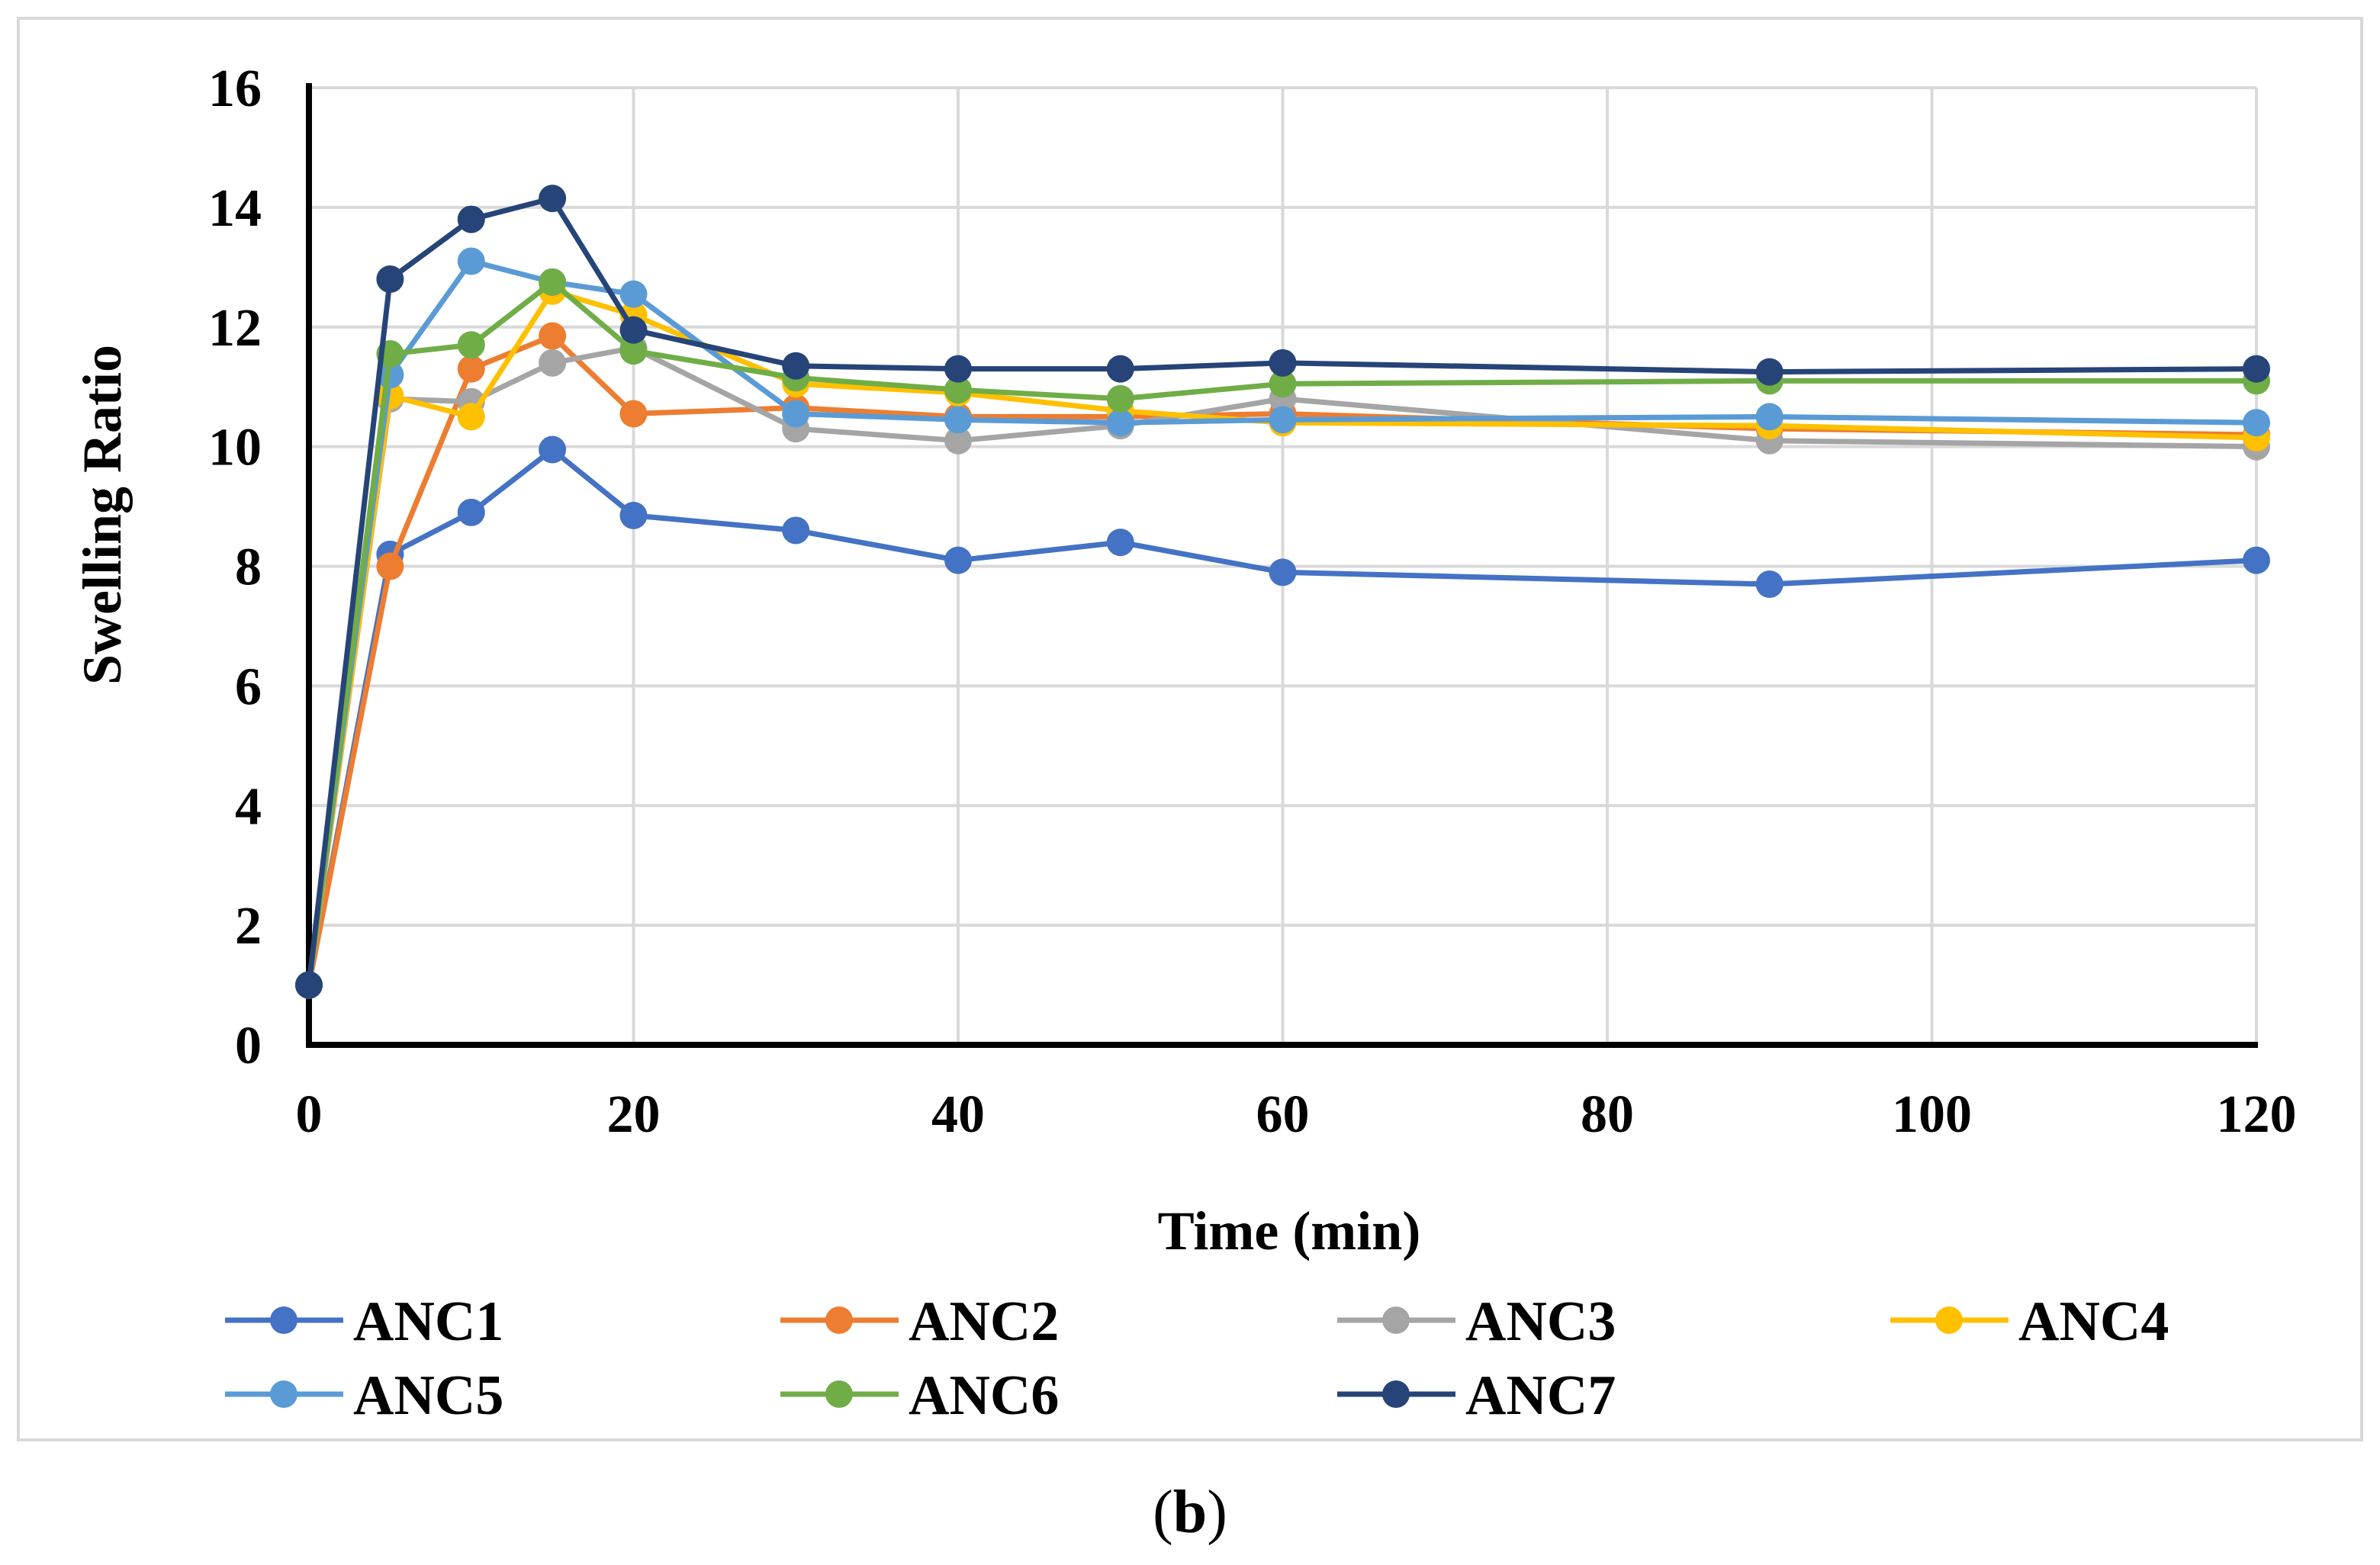 The image size is (2380, 1565). What do you see at coordinates (1540, 1321) in the screenshot?
I see `legend-label: ANC3` at bounding box center [1540, 1321].